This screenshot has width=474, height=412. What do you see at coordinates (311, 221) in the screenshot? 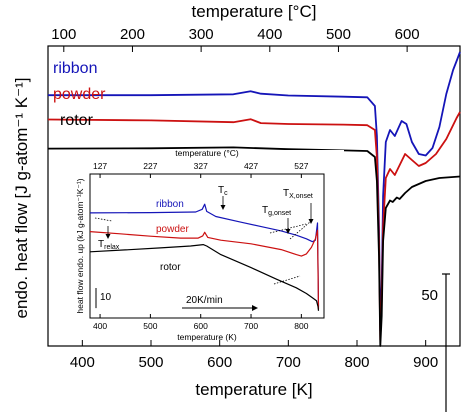
I see `annotation-tx-arrowhead` at bounding box center [311, 221].